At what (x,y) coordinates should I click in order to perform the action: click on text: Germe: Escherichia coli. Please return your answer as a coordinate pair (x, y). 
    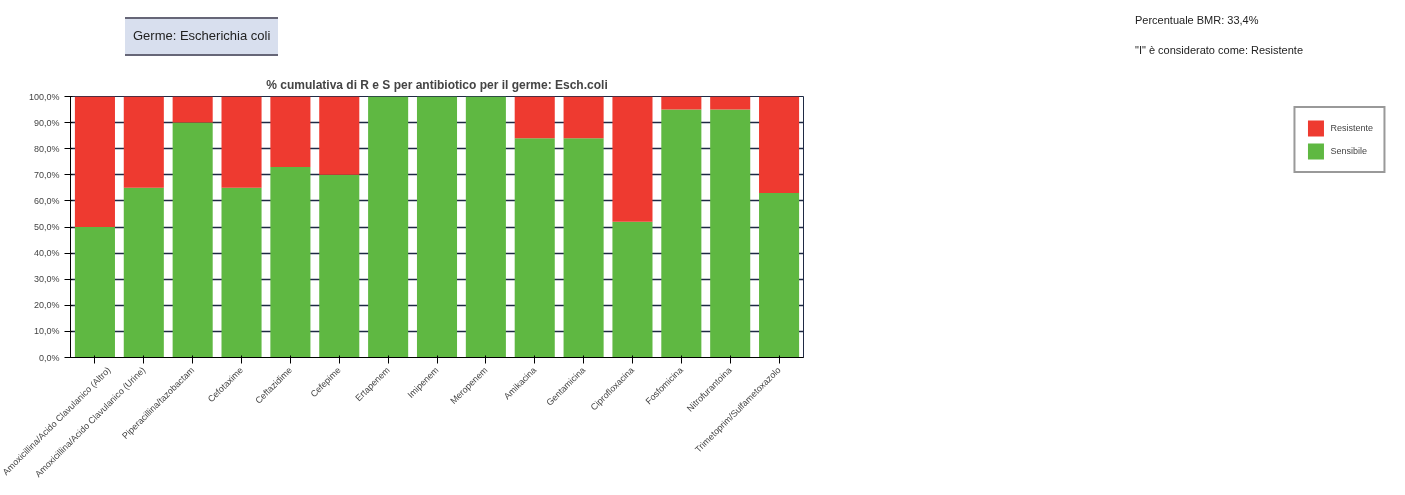
    Looking at the image, I should click on (202, 36).